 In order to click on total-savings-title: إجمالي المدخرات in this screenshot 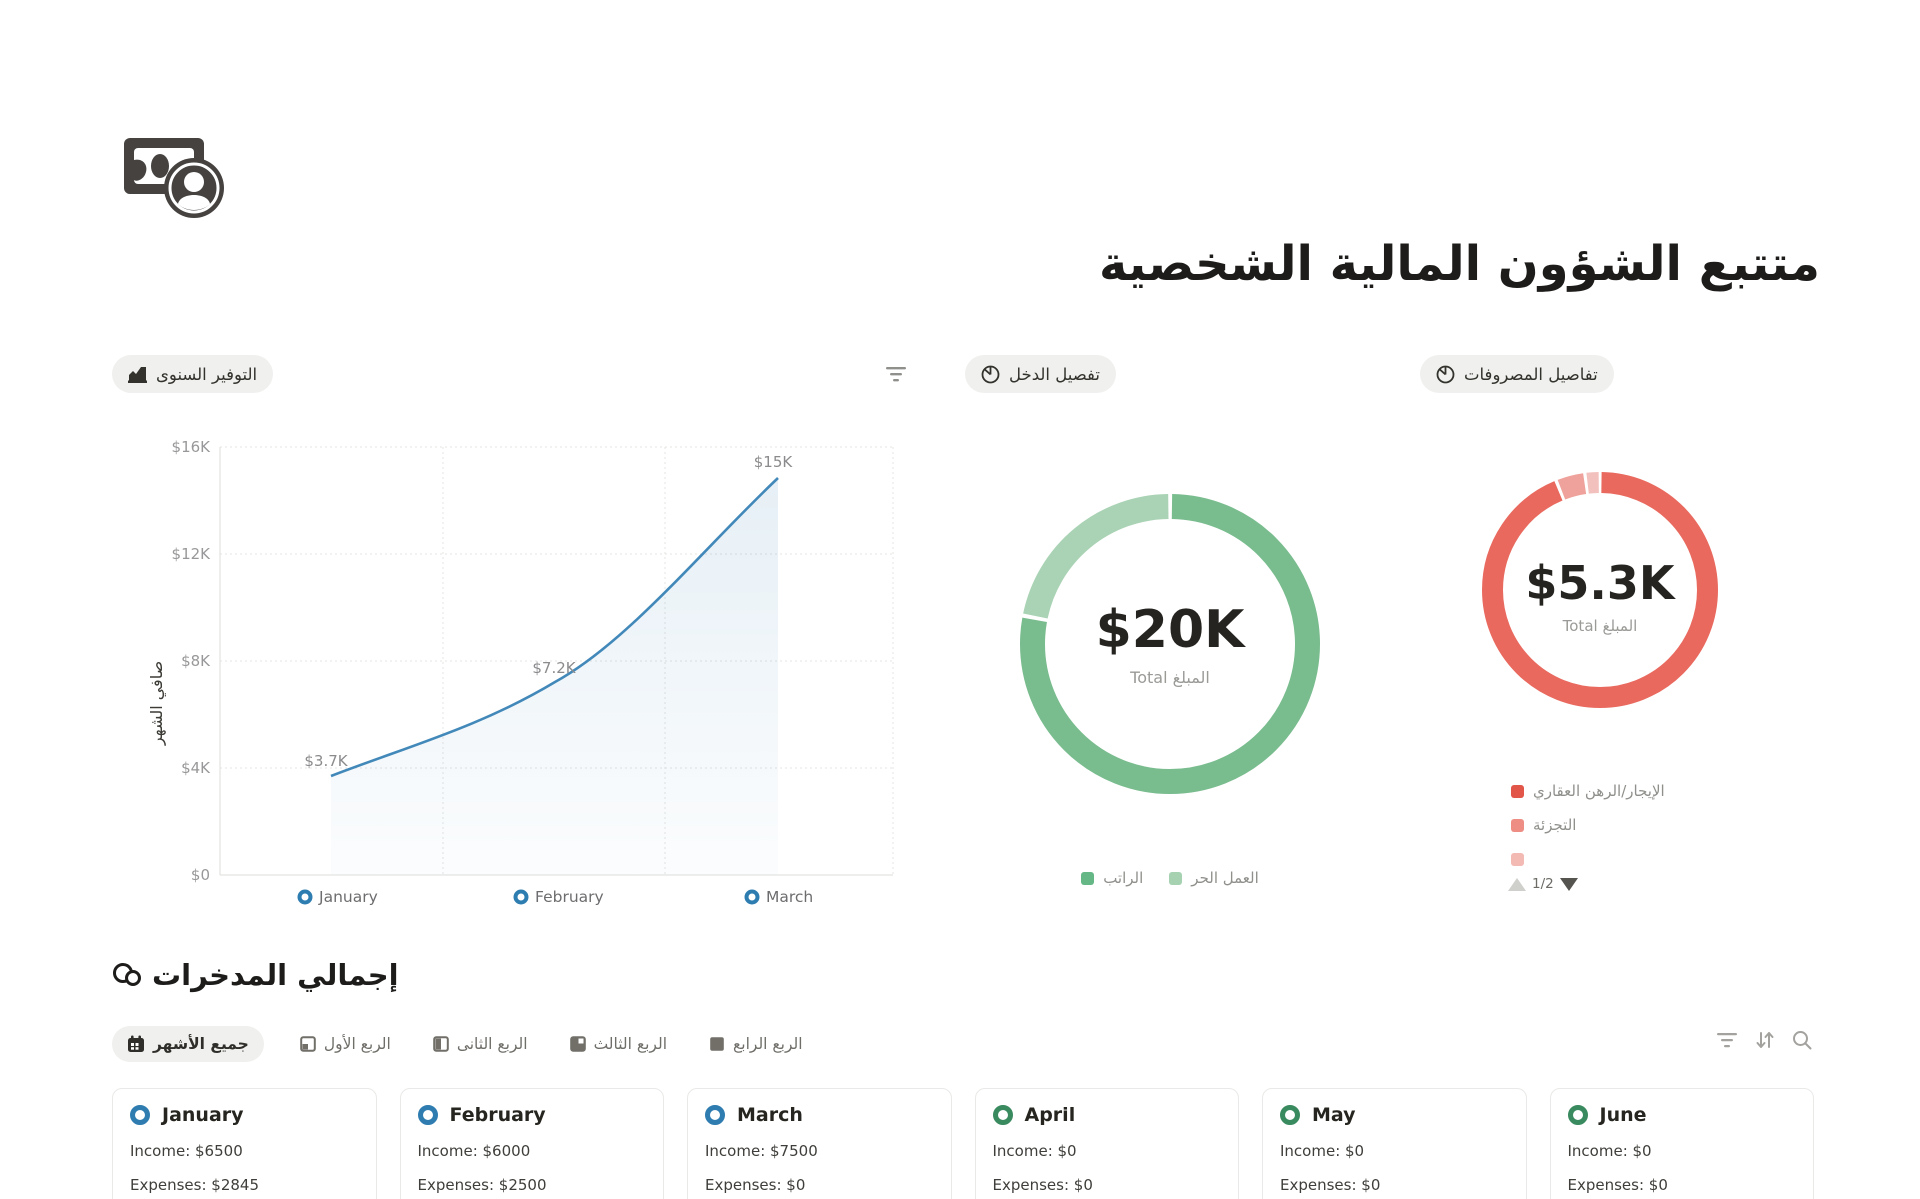, I will do `click(275, 975)`.